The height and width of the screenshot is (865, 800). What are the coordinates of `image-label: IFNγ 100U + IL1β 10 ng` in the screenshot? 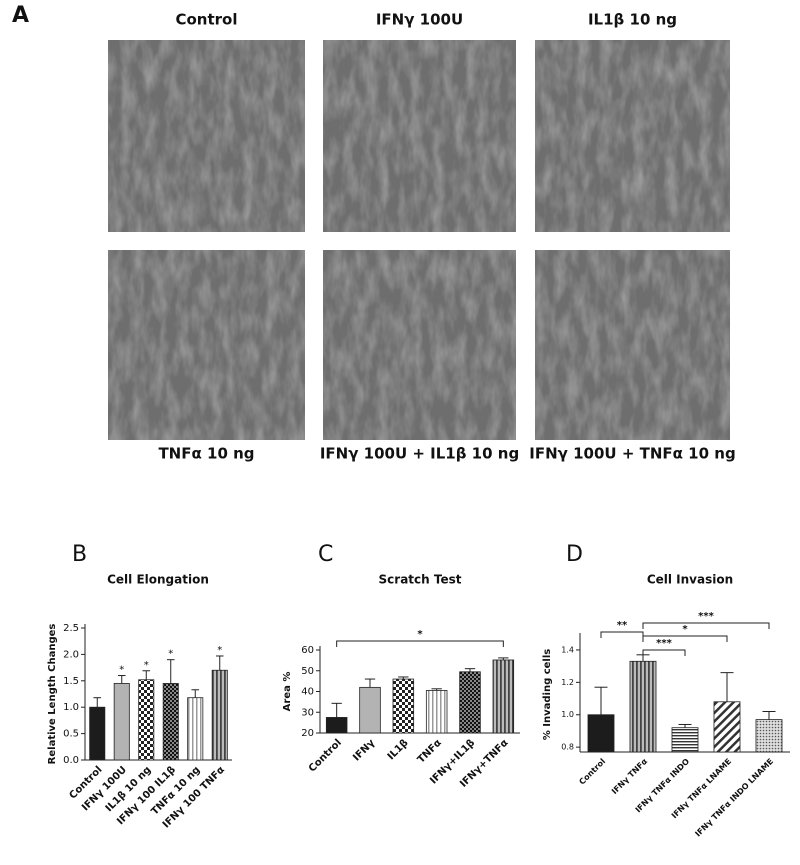 It's located at (419, 454).